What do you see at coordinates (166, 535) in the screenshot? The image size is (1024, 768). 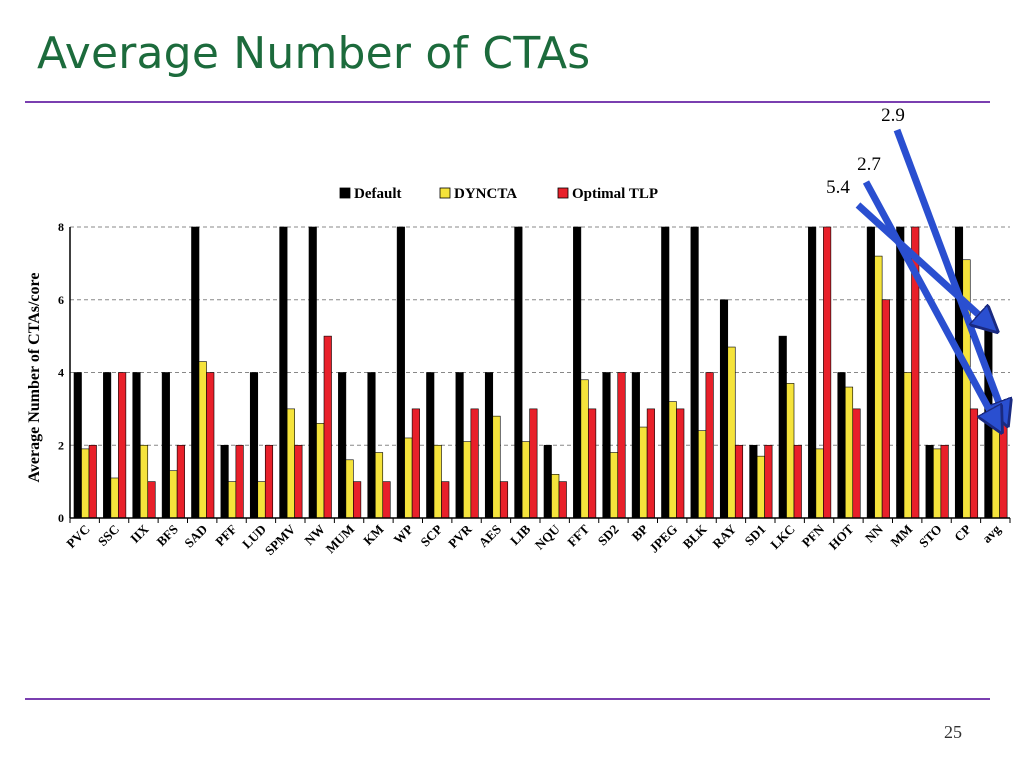 I see `x-tick-label: BFS` at bounding box center [166, 535].